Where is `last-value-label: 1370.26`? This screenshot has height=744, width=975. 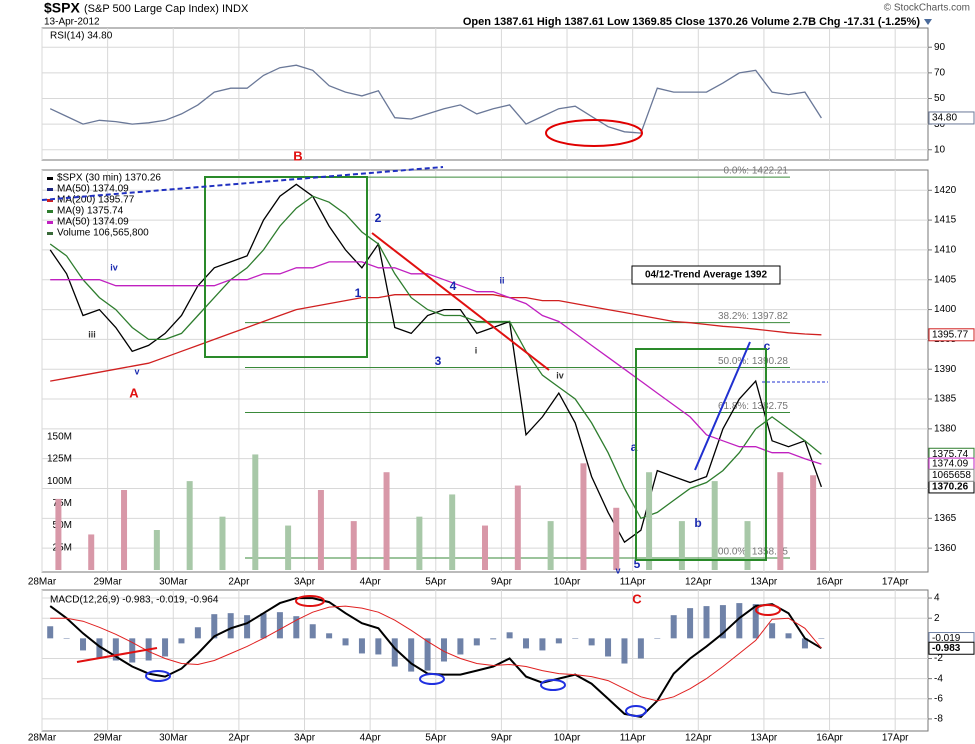
last-value-label: 1370.26 is located at coordinates (950, 487).